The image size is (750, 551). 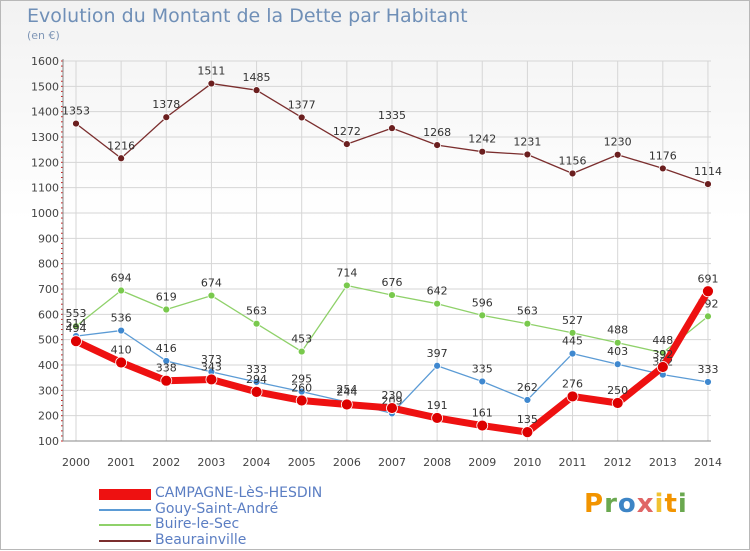 I want to click on legend-swatch-buire, so click(x=125, y=525).